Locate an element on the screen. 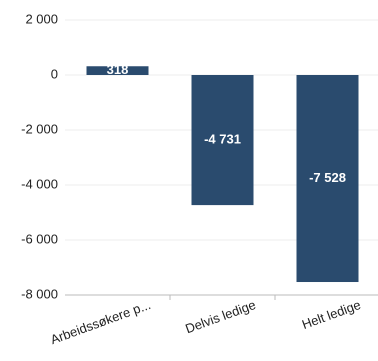 The height and width of the screenshot is (361, 378). x-tick-label: Helt ledige is located at coordinates (331, 314).